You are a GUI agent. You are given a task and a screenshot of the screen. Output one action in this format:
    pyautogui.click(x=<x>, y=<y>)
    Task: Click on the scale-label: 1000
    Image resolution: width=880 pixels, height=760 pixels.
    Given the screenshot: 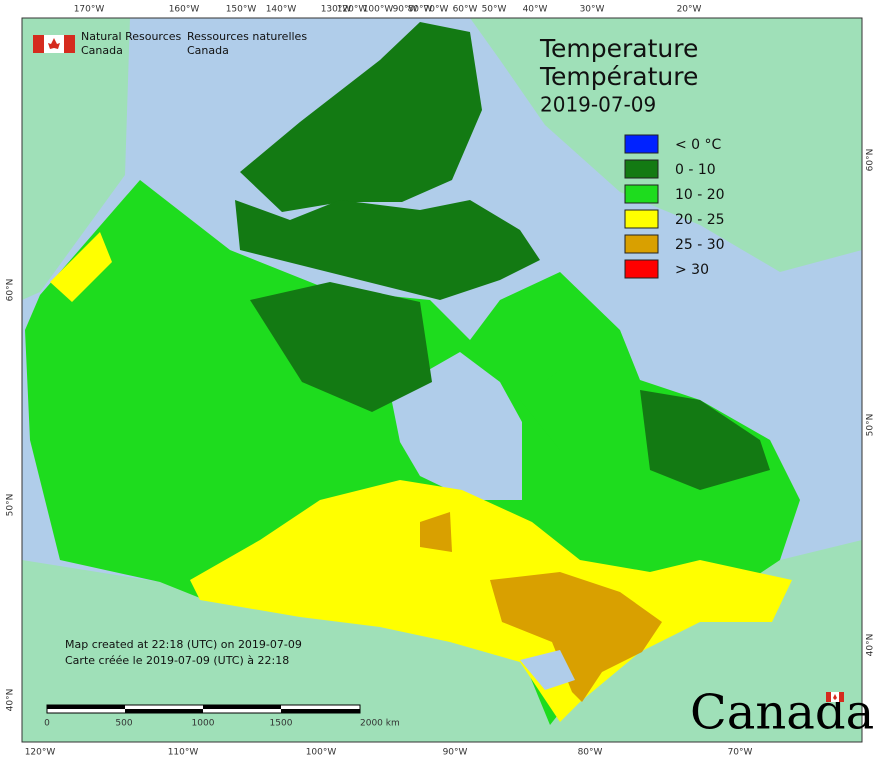 What is the action you would take?
    pyautogui.click(x=203, y=724)
    